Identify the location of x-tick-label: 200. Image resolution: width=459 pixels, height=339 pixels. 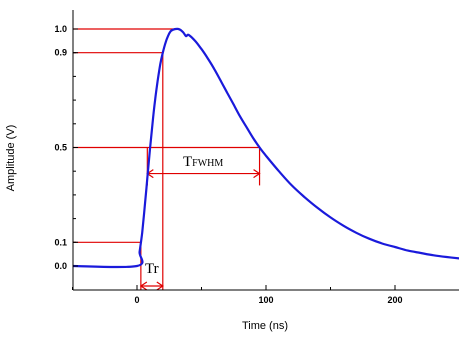
(394, 300).